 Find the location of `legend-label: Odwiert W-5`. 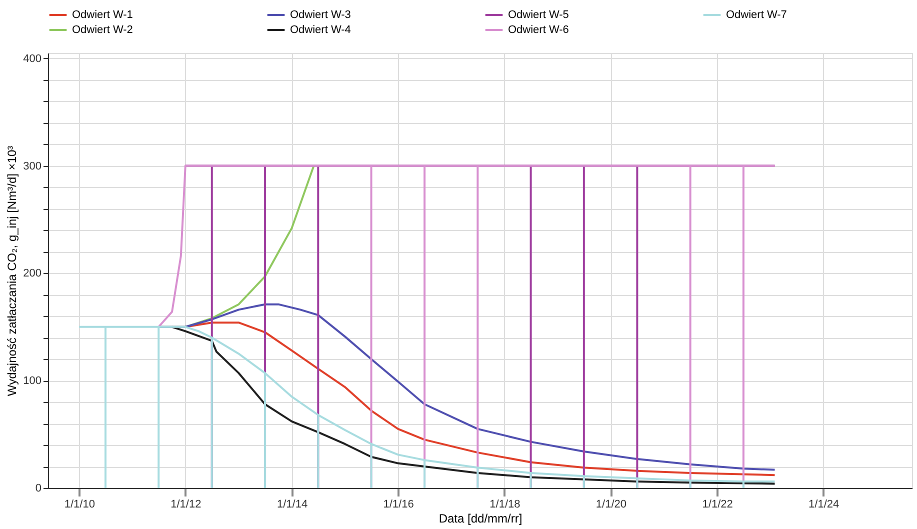

legend-label: Odwiert W-5 is located at coordinates (538, 15).